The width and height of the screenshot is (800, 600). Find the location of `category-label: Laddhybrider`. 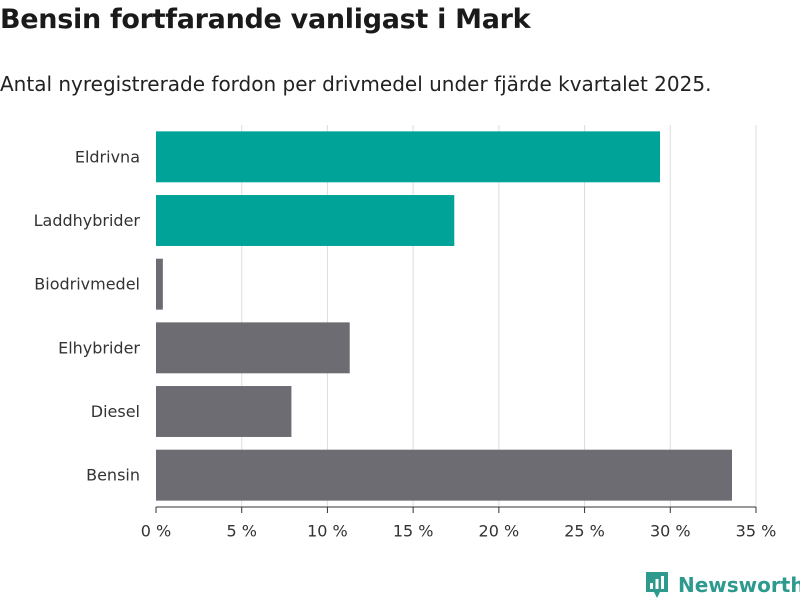

category-label: Laddhybrider is located at coordinates (87, 220).